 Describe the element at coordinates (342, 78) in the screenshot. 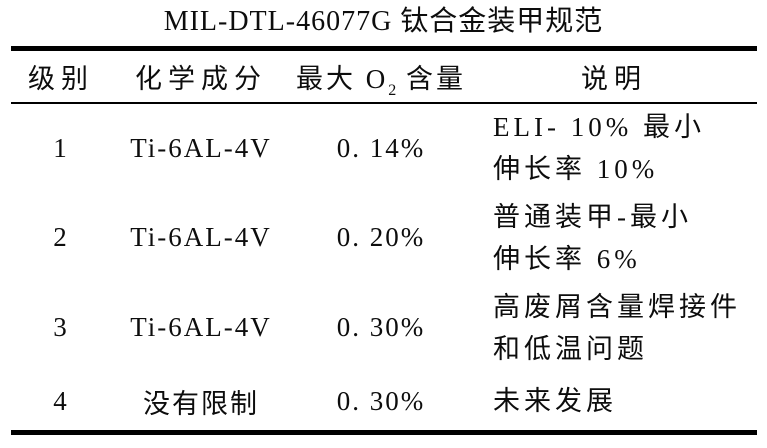

I see `header-max-o2-prefix: 最大 O` at that location.